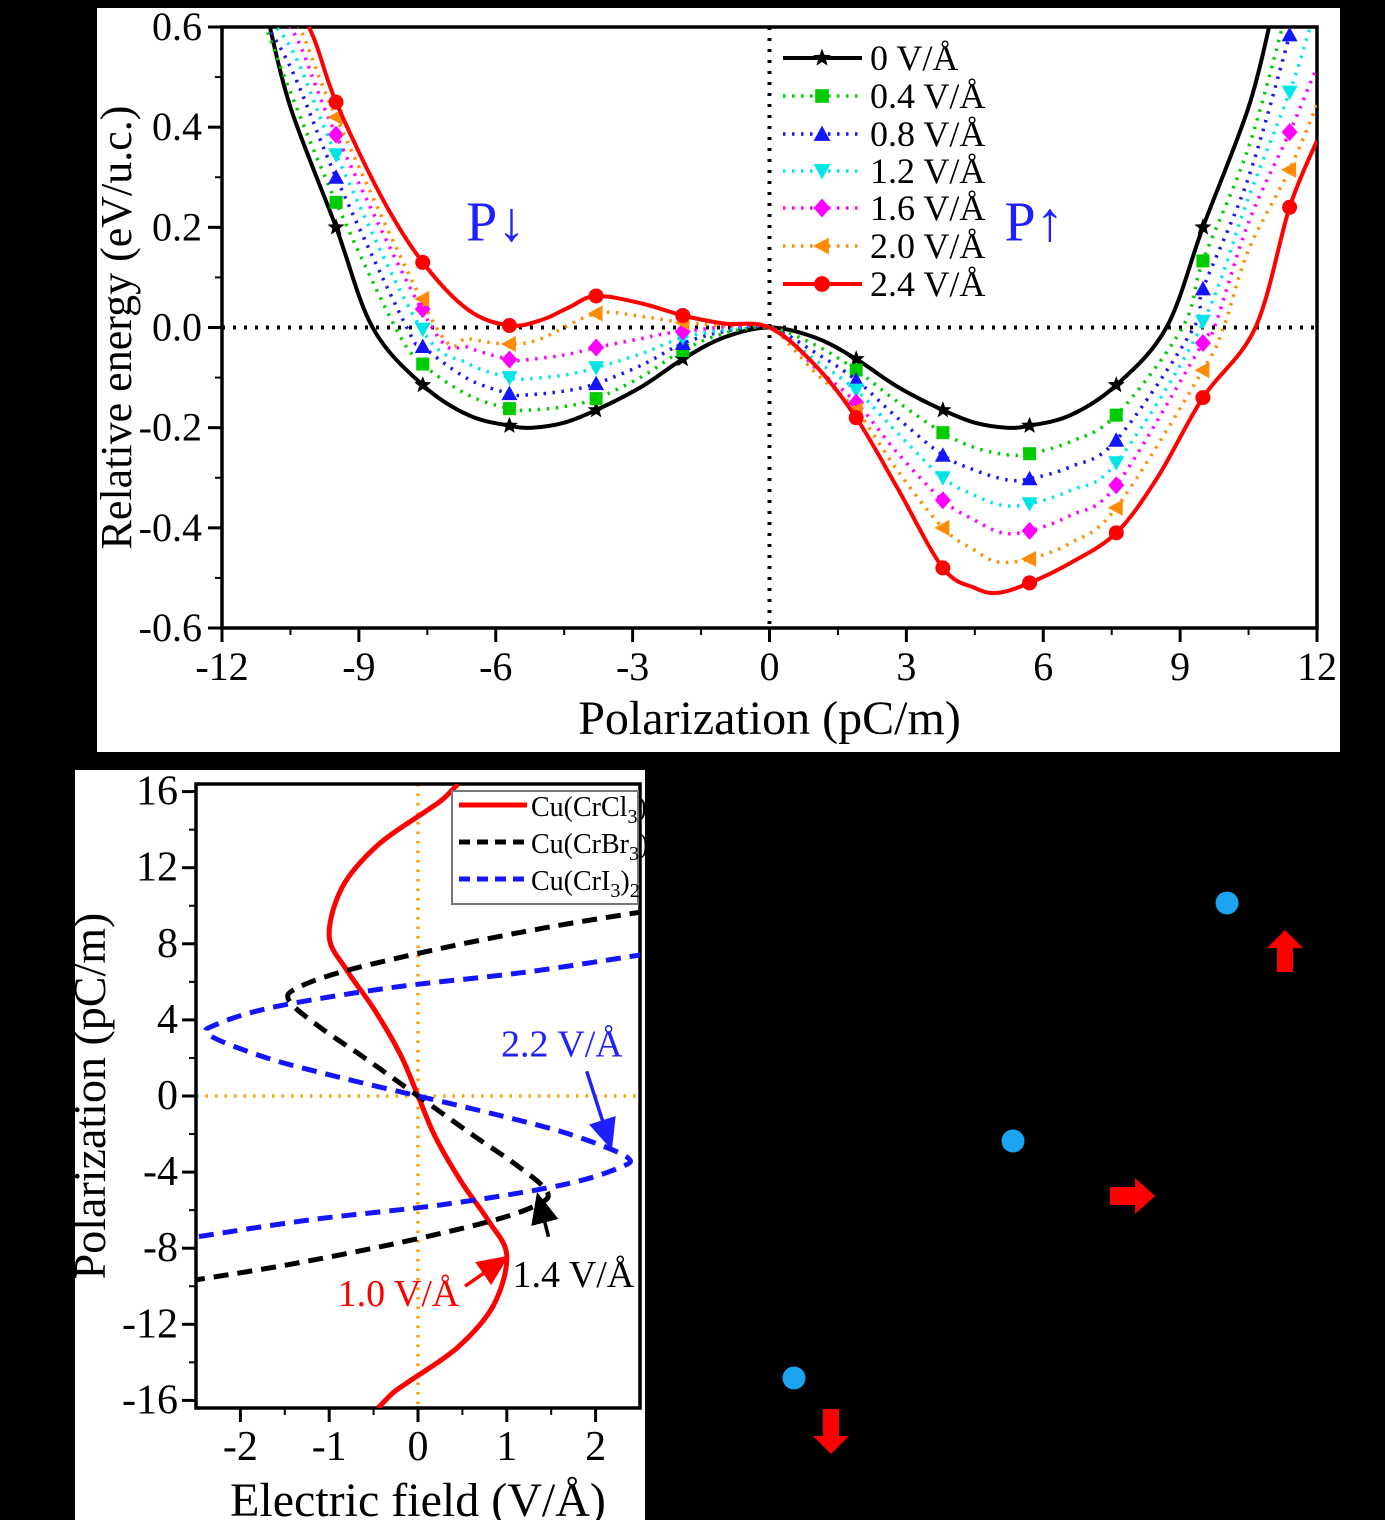 This screenshot has height=1520, width=1385. What do you see at coordinates (418, 1447) in the screenshot?
I see `x-tick-label: 0` at bounding box center [418, 1447].